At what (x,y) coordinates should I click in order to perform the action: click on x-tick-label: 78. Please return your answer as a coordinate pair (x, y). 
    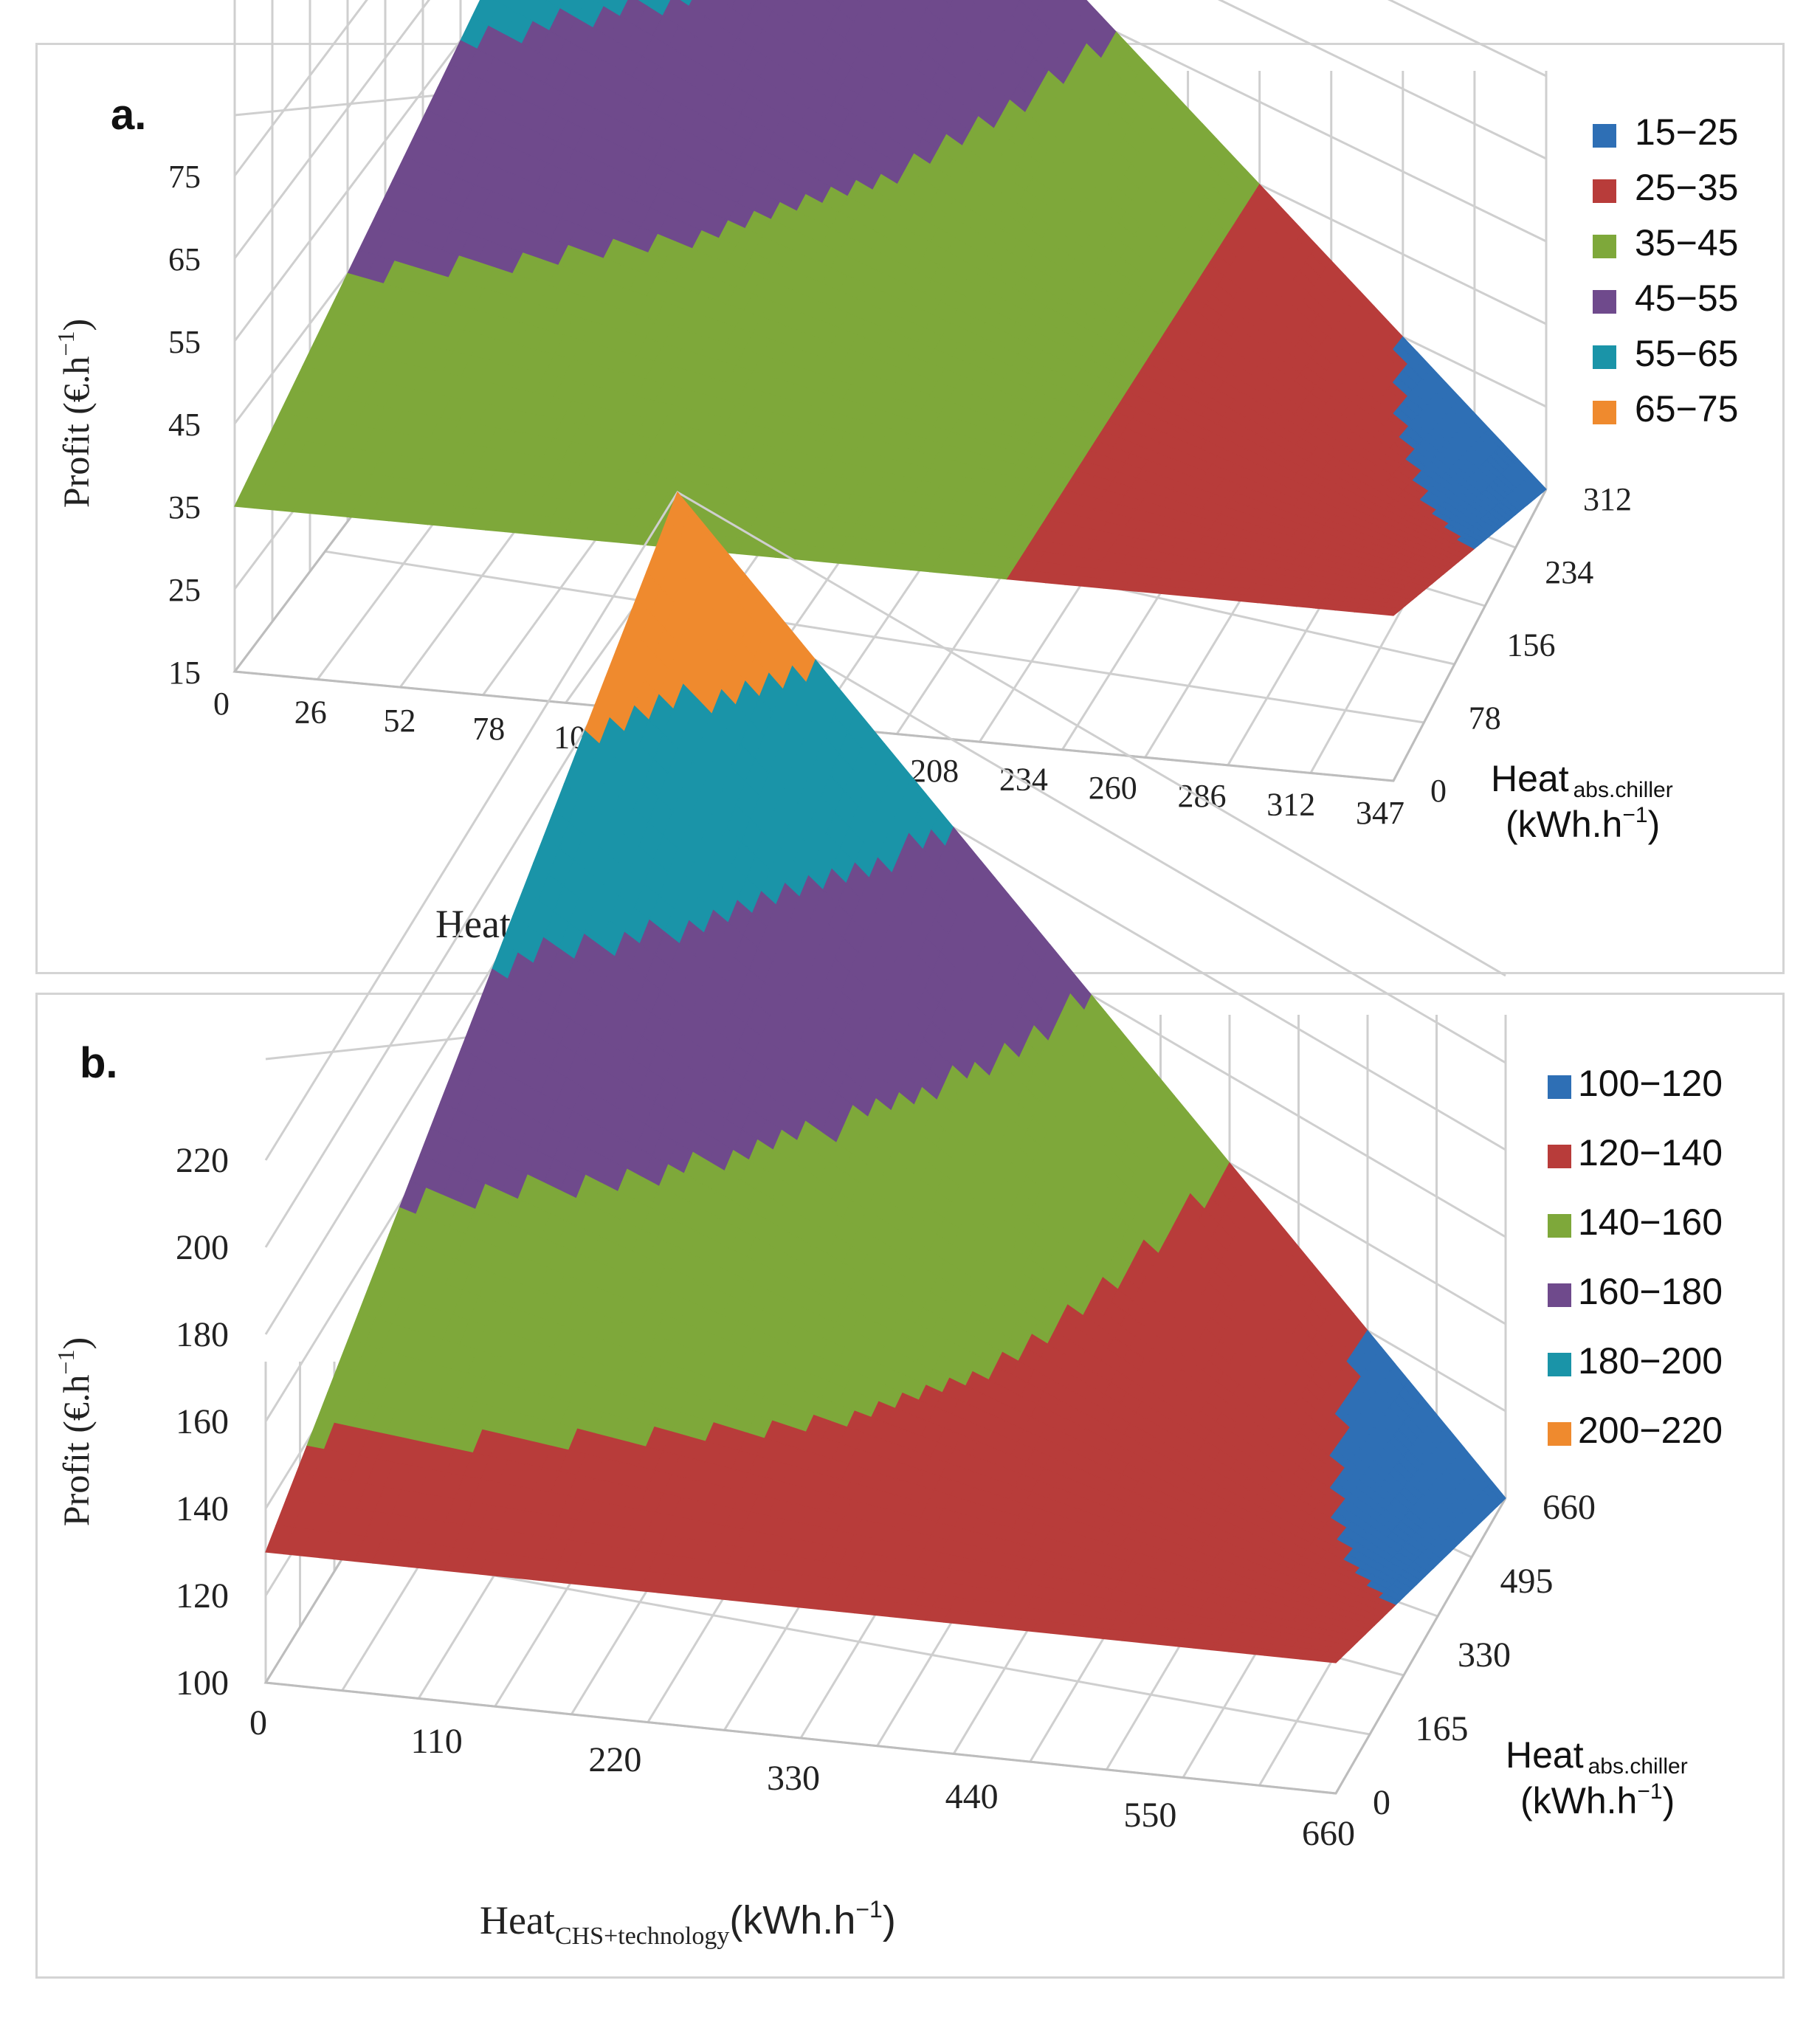
    Looking at the image, I should click on (488, 729).